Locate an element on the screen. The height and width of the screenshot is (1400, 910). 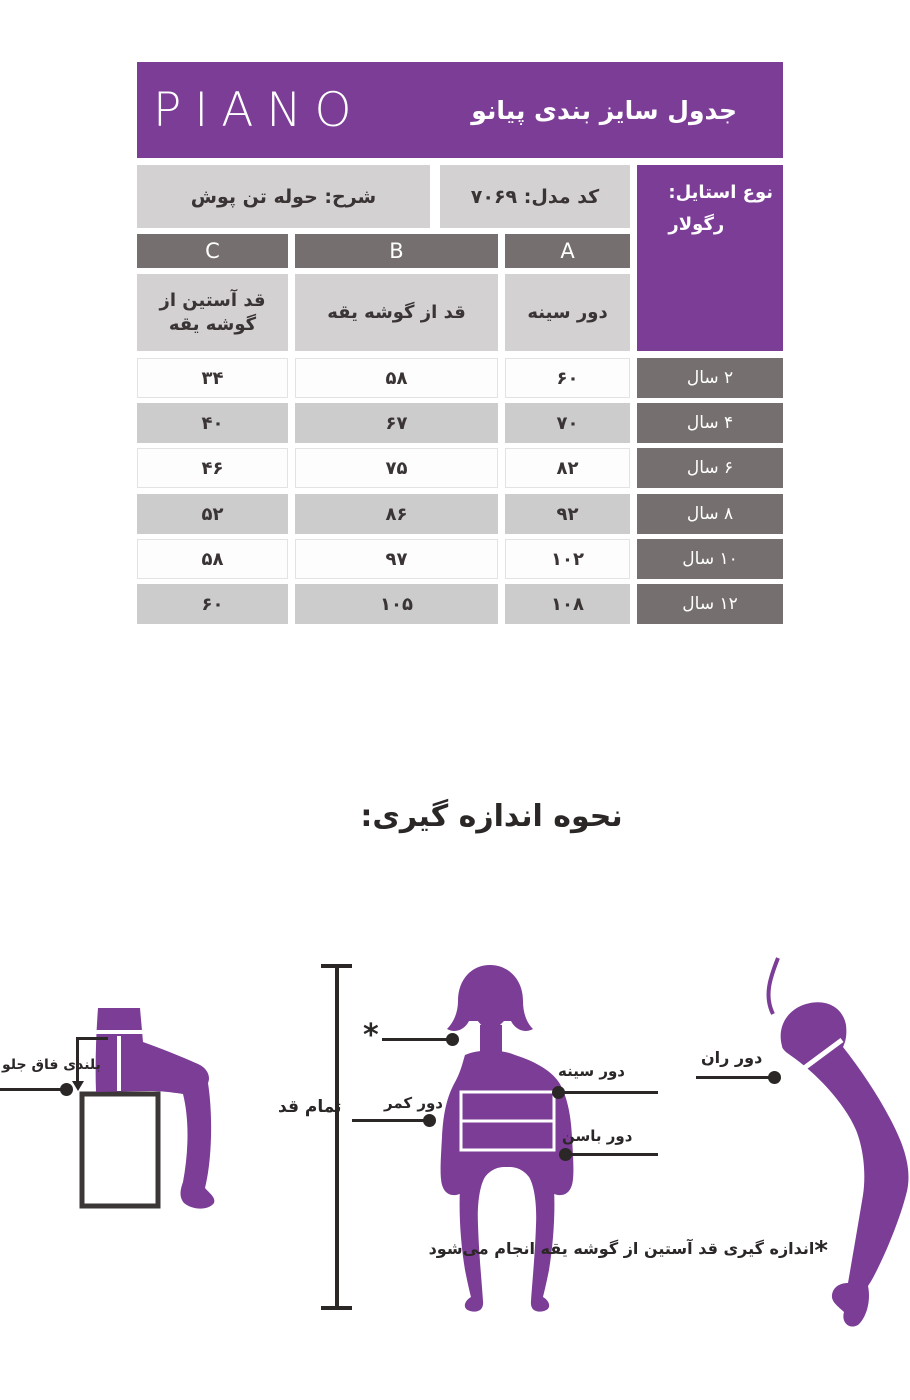
hip-string-line is located at coordinates (773, 986).